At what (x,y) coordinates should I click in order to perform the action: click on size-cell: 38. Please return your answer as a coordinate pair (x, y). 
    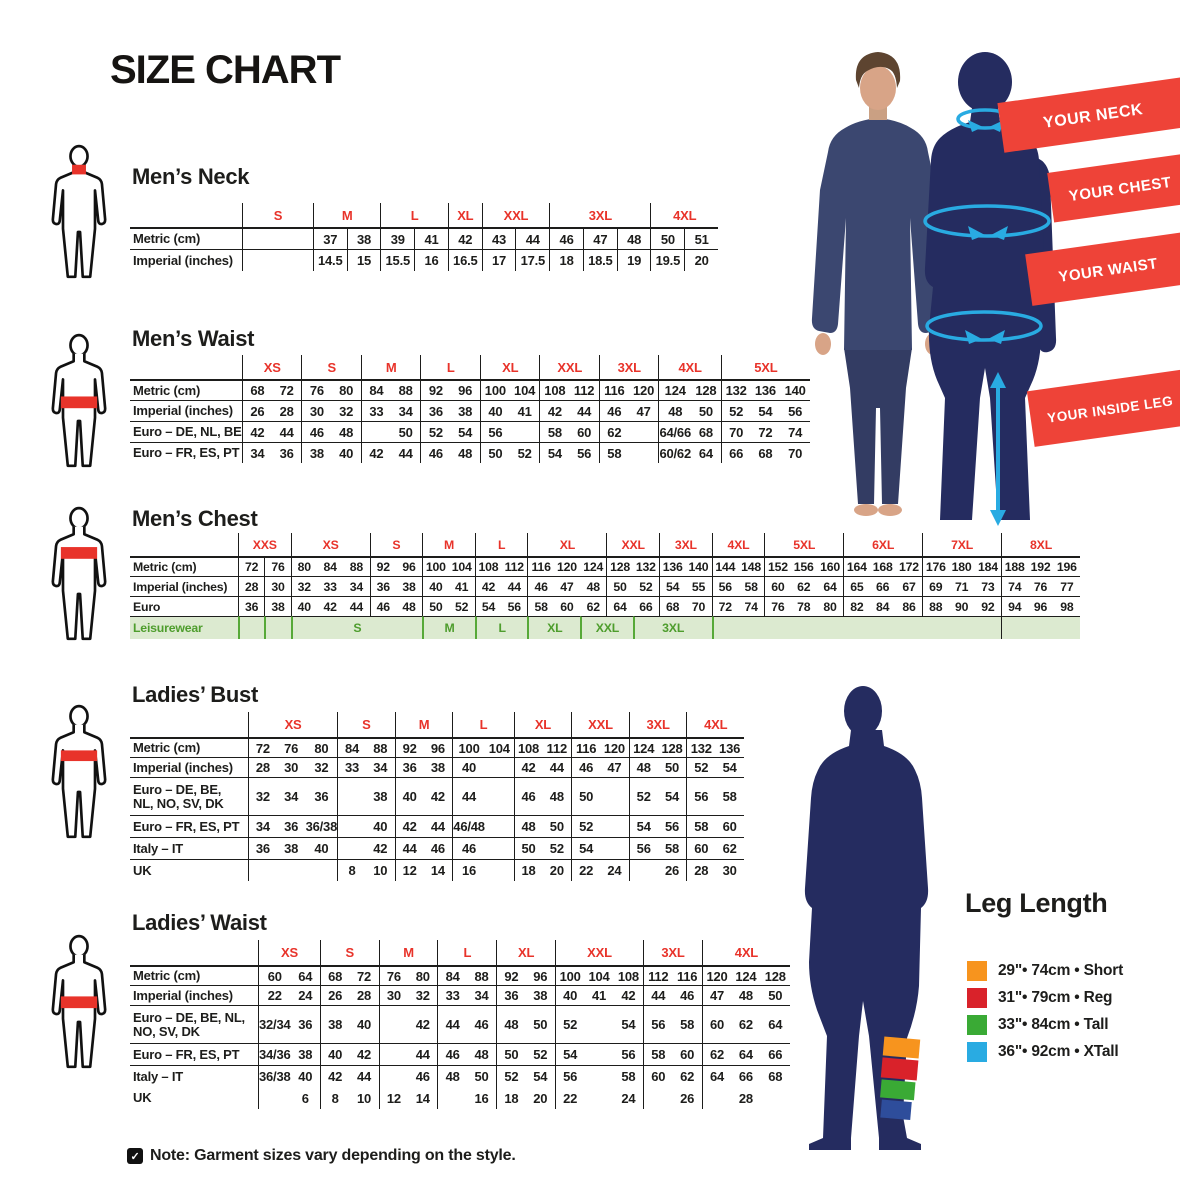
    Looking at the image, I should click on (305, 1054).